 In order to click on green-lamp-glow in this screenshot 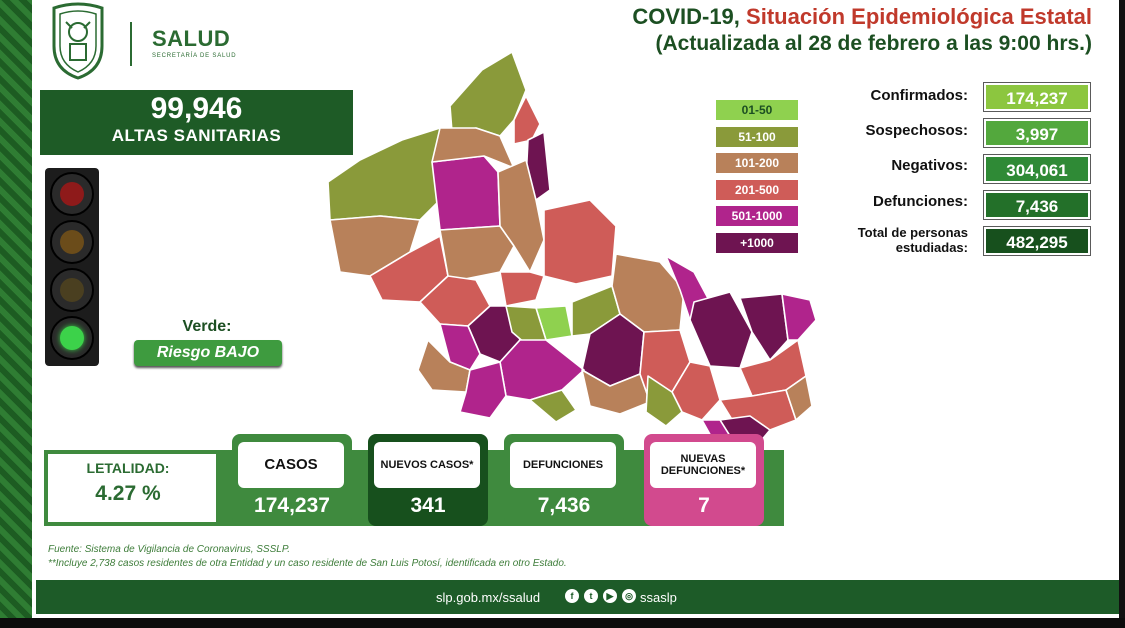, I will do `click(72, 338)`.